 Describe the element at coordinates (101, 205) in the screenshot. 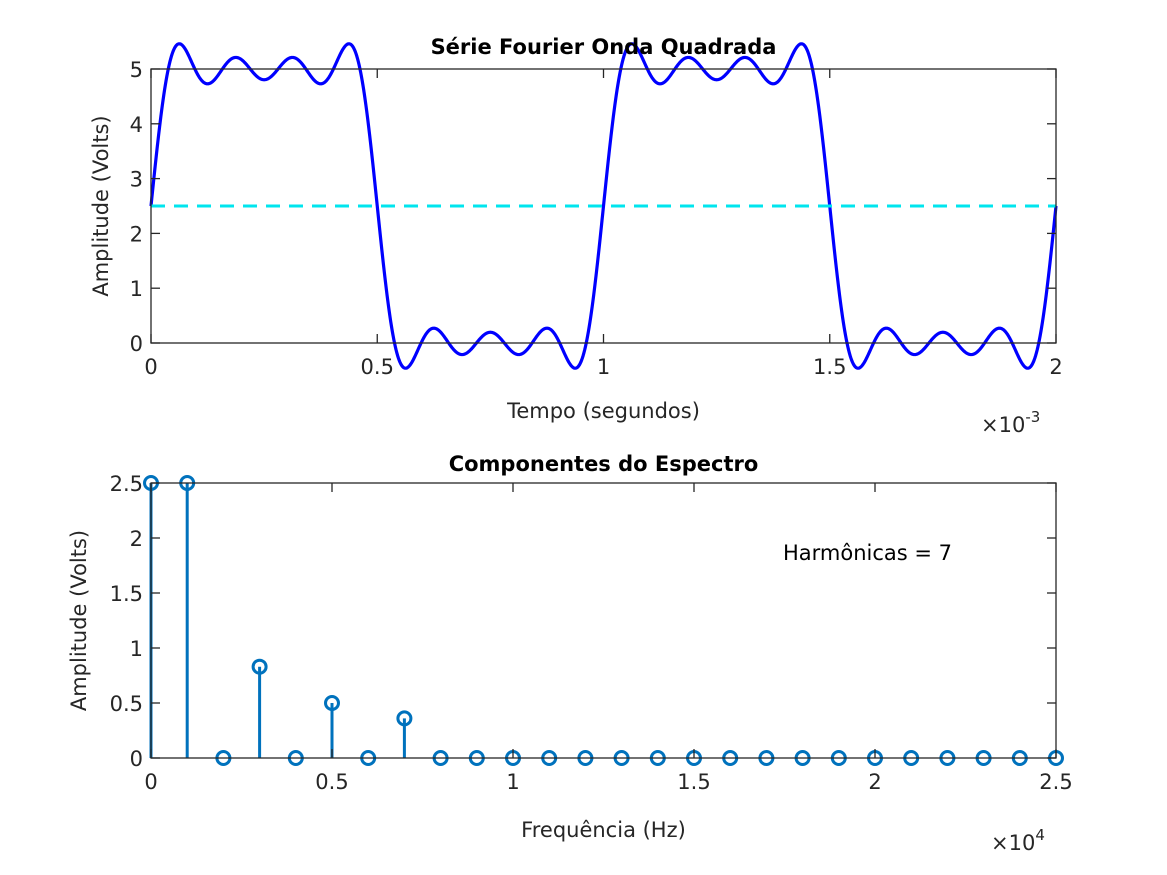

I see `top-y-axis-label: Amplitude (Volts)` at that location.